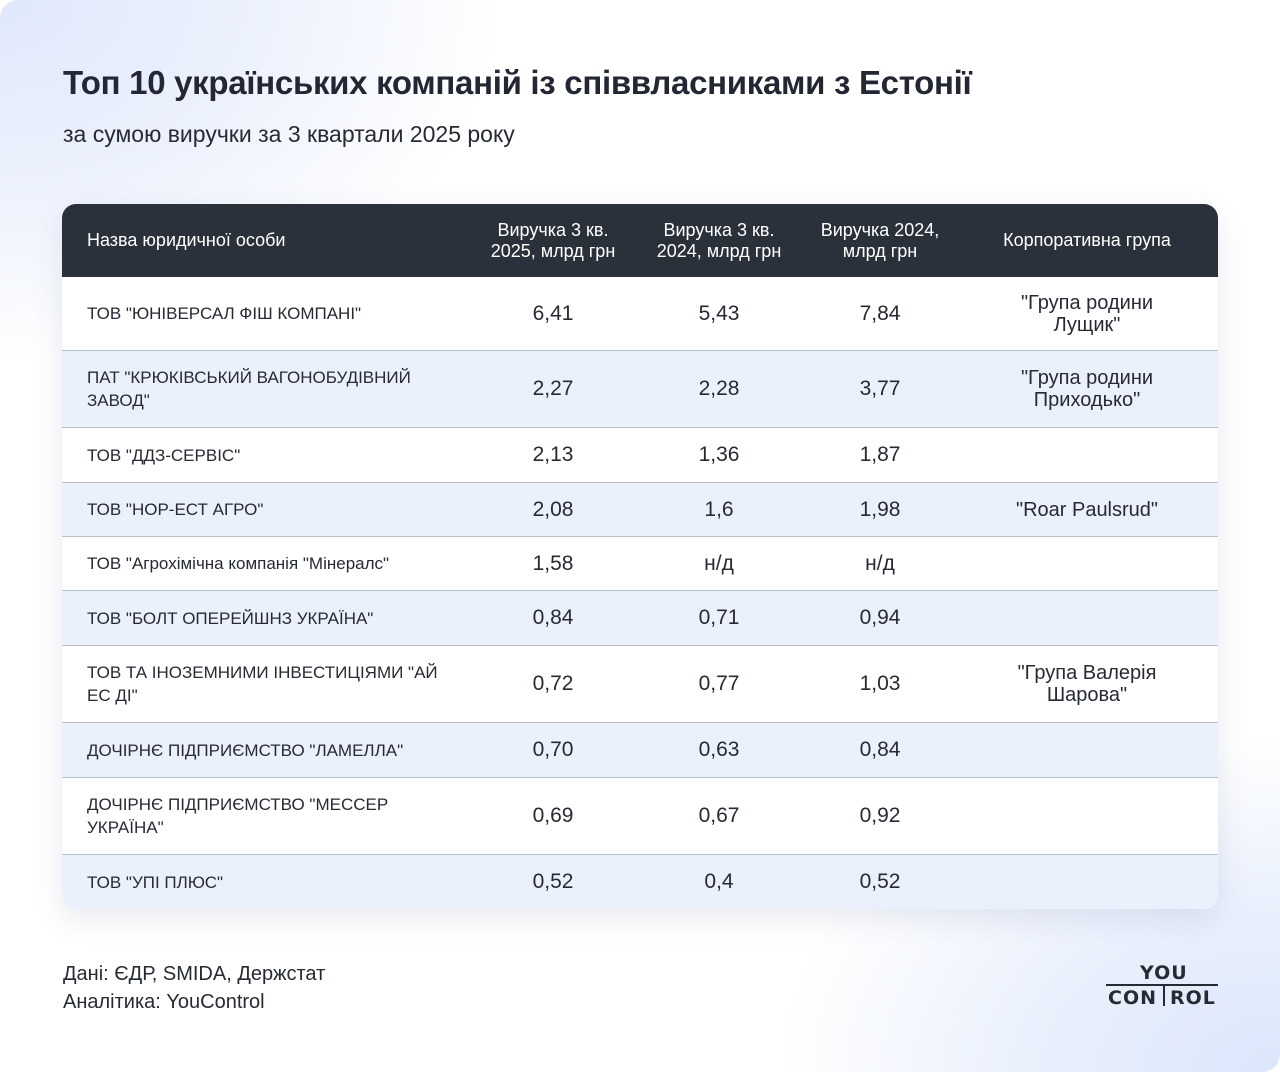  What do you see at coordinates (880, 454) in the screenshot?
I see `rev-2024: 1,87` at bounding box center [880, 454].